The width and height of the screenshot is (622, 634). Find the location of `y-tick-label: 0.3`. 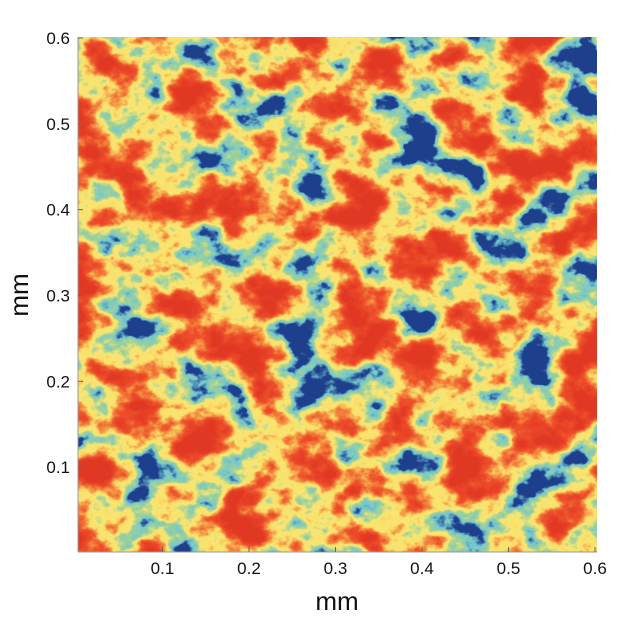

y-tick-label: 0.3 is located at coordinates (58, 296).